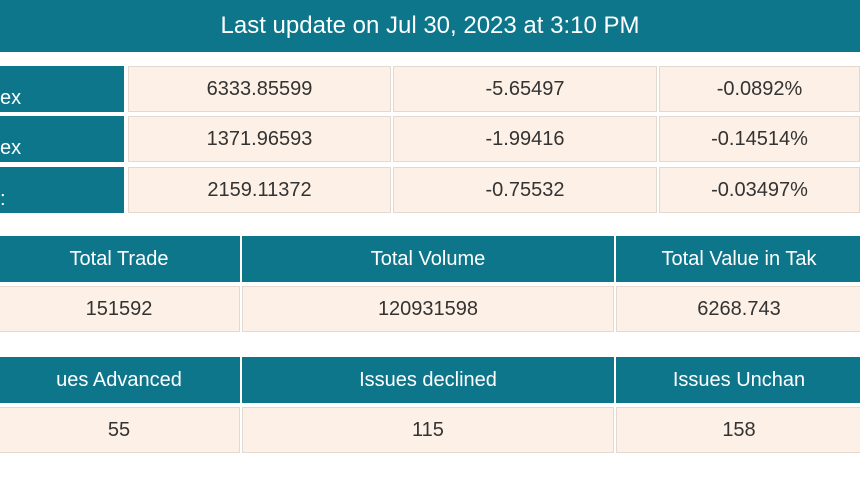 This screenshot has height=484, width=860. What do you see at coordinates (759, 139) in the screenshot?
I see `index-value: -0.14514%` at bounding box center [759, 139].